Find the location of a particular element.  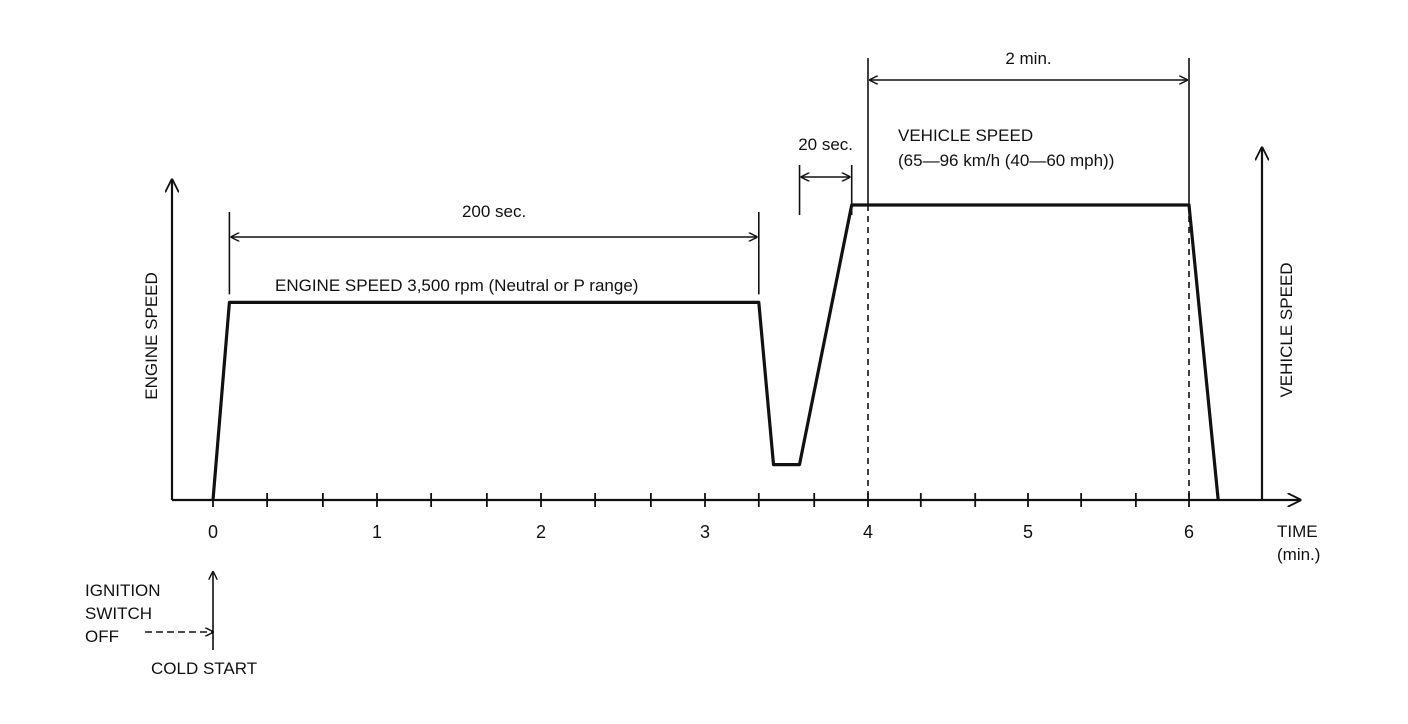

x-tick-label: 6 is located at coordinates (1189, 532).